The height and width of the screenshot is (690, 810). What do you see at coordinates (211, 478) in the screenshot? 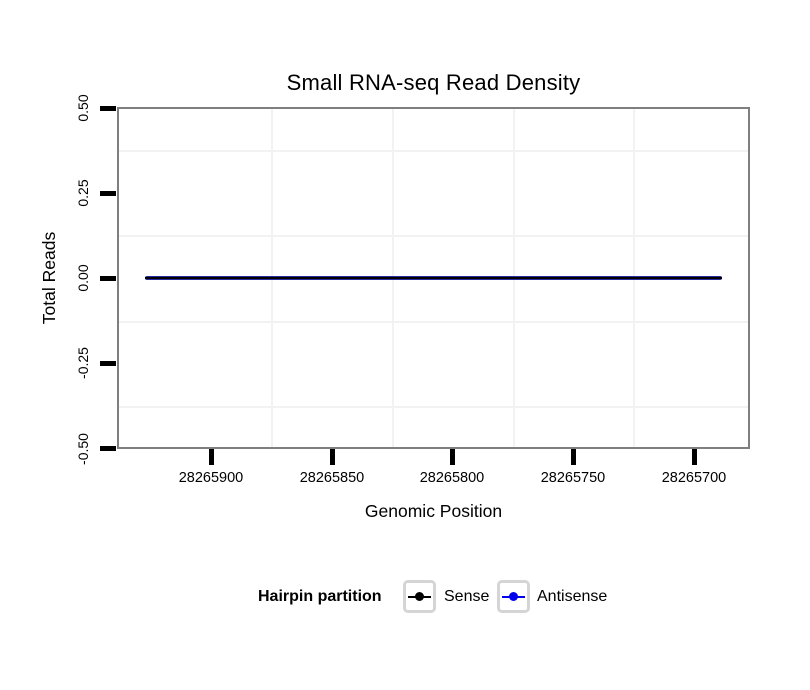
I see `x-tick-label: 28265900` at bounding box center [211, 478].